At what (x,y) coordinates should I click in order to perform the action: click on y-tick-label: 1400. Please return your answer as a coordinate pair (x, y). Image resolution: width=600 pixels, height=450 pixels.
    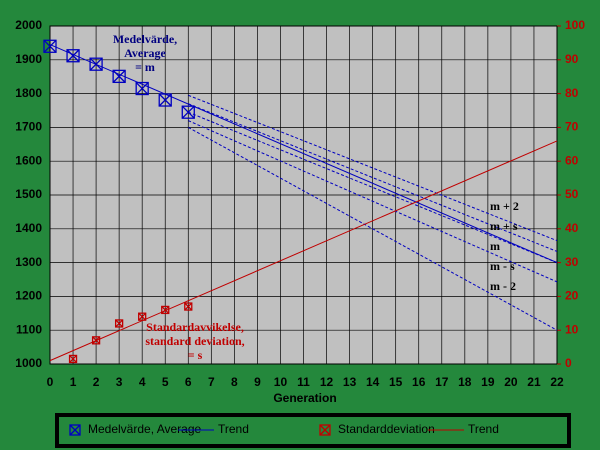
    Looking at the image, I should click on (28, 228).